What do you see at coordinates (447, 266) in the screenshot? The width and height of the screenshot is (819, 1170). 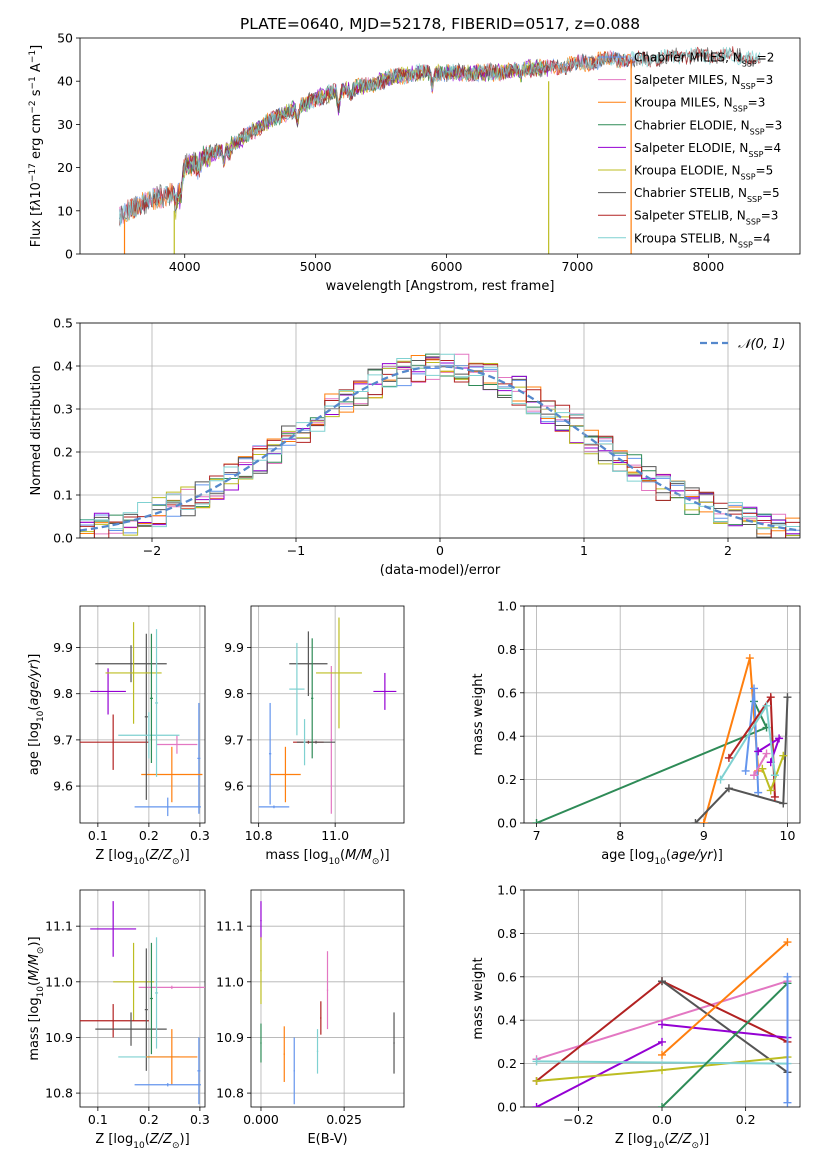 I see `x-tick-label: 6000` at bounding box center [447, 266].